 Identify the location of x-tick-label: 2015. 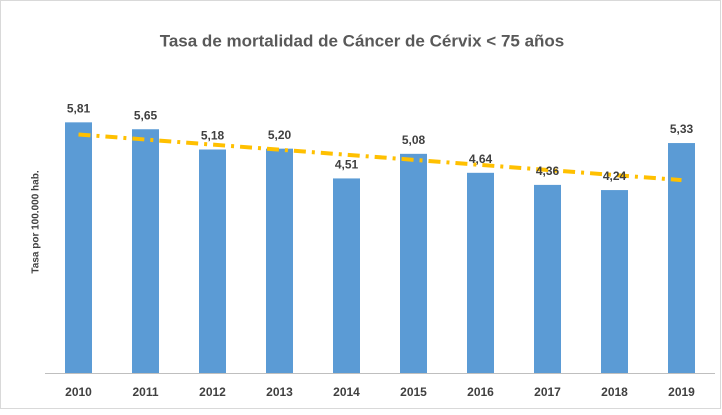
(413, 392).